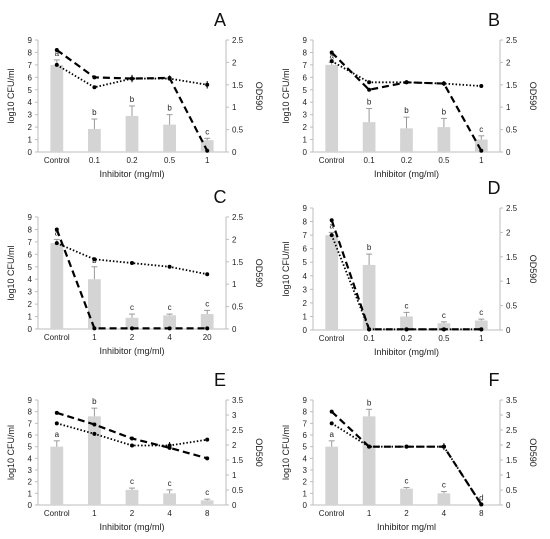 This screenshot has width=550, height=539. I want to click on dotted-series-line, so click(406, 73).